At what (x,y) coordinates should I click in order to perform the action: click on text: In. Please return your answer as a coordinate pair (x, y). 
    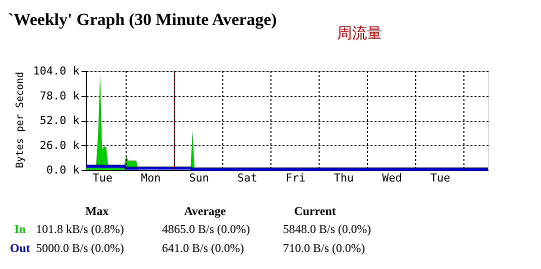
    Looking at the image, I should click on (20, 229).